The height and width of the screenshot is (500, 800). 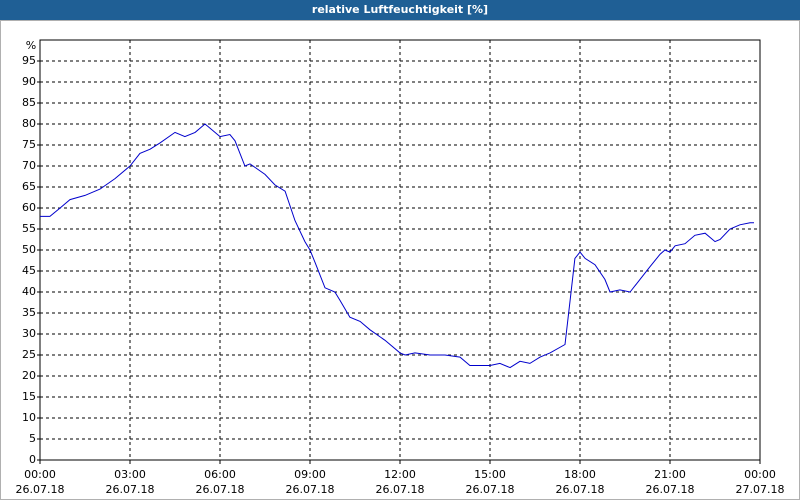 What do you see at coordinates (29, 270) in the screenshot?
I see `y-tick-label: 45` at bounding box center [29, 270].